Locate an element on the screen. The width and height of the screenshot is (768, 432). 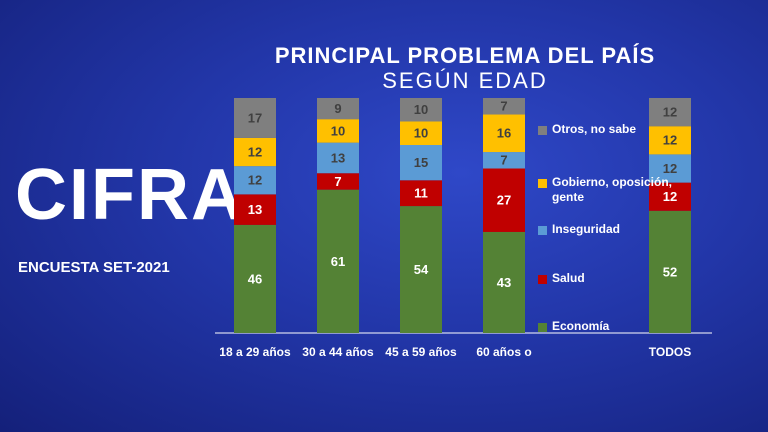
logo-caption: ENCUESTA SET-2021 is located at coordinates (94, 267).